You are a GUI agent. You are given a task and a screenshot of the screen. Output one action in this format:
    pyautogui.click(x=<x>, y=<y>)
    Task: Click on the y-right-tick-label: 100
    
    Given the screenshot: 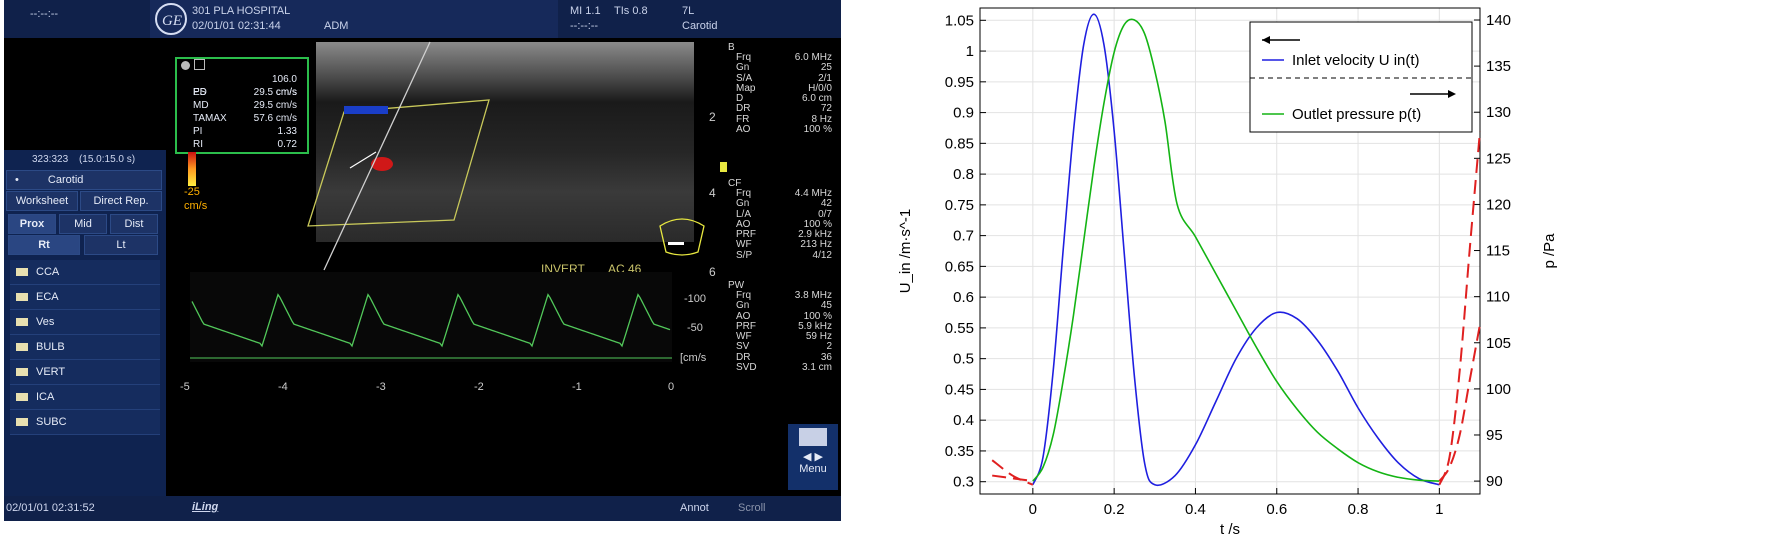 What is the action you would take?
    pyautogui.click(x=1498, y=389)
    